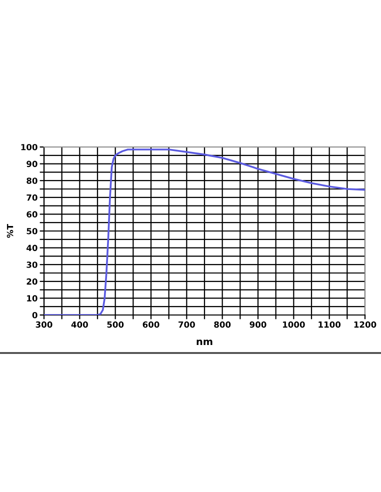  I want to click on x-tick-label: 500, so click(115, 324).